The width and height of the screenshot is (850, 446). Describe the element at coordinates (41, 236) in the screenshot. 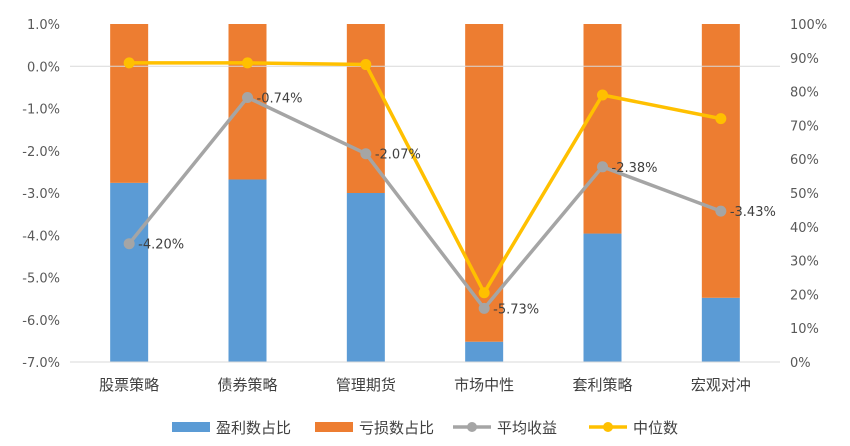

I see `left-axis-tick-label: -4.0%` at that location.